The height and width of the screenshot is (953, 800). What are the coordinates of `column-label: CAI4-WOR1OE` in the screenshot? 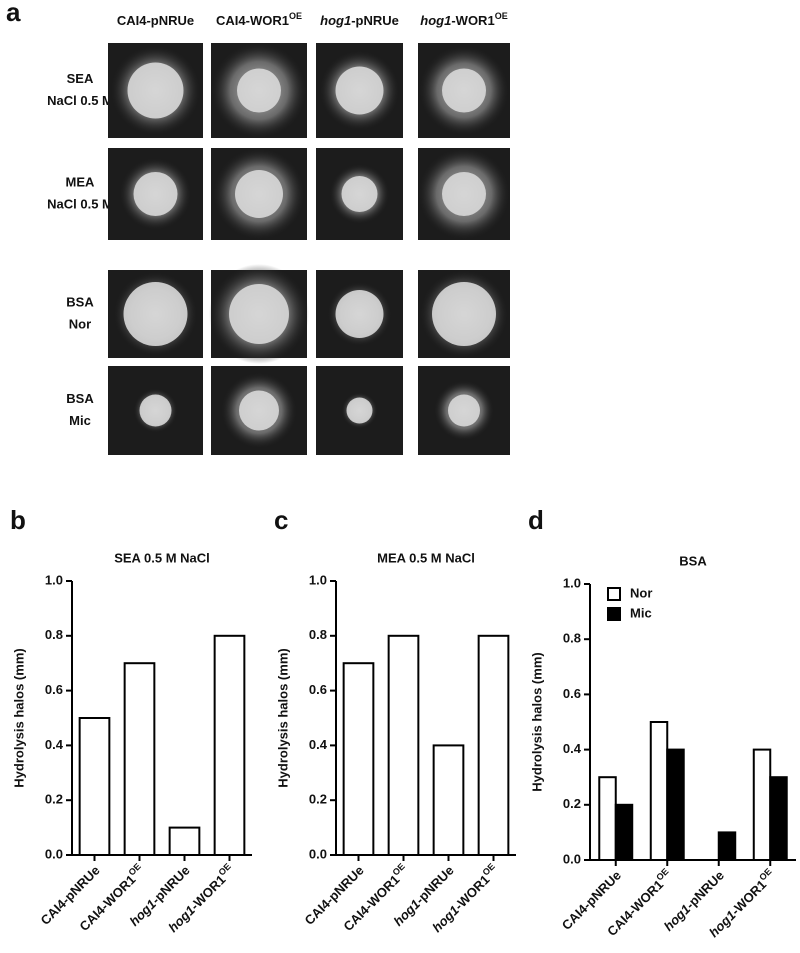 It's located at (259, 19).